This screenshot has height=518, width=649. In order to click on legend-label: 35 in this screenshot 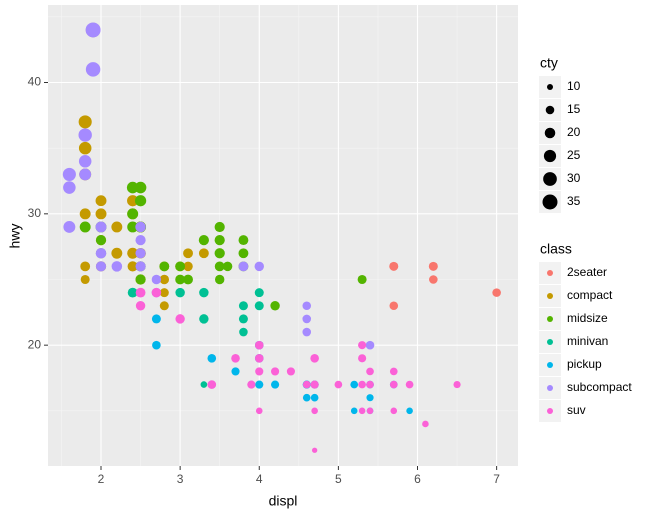, I will do `click(574, 201)`.